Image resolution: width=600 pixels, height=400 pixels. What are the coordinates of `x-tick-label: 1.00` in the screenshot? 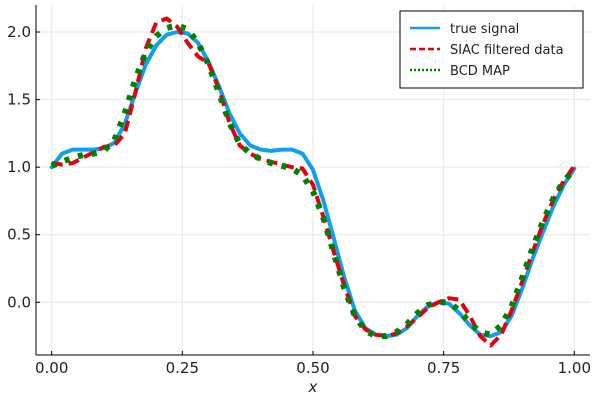 It's located at (574, 368).